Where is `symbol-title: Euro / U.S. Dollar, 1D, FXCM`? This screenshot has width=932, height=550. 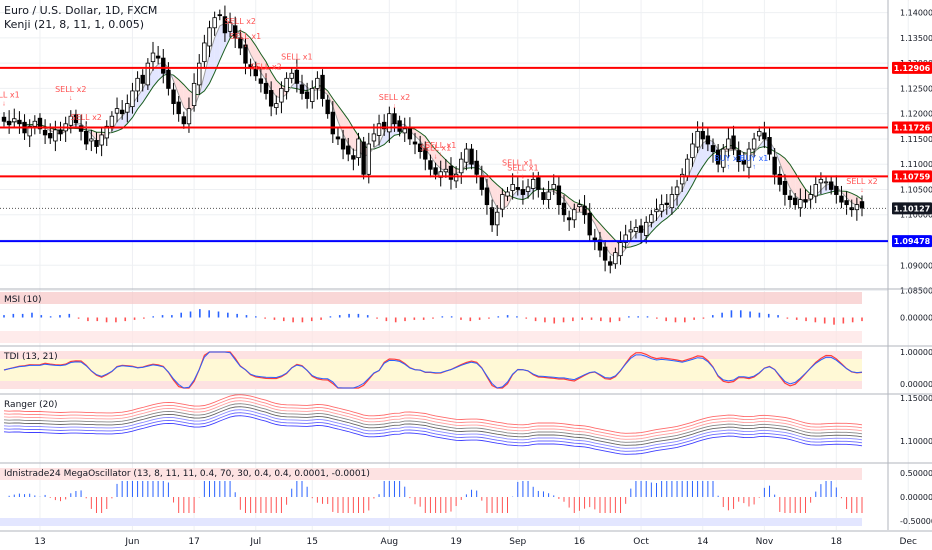
symbol-title: Euro / U.S. Dollar, 1D, FXCM is located at coordinates (81, 10).